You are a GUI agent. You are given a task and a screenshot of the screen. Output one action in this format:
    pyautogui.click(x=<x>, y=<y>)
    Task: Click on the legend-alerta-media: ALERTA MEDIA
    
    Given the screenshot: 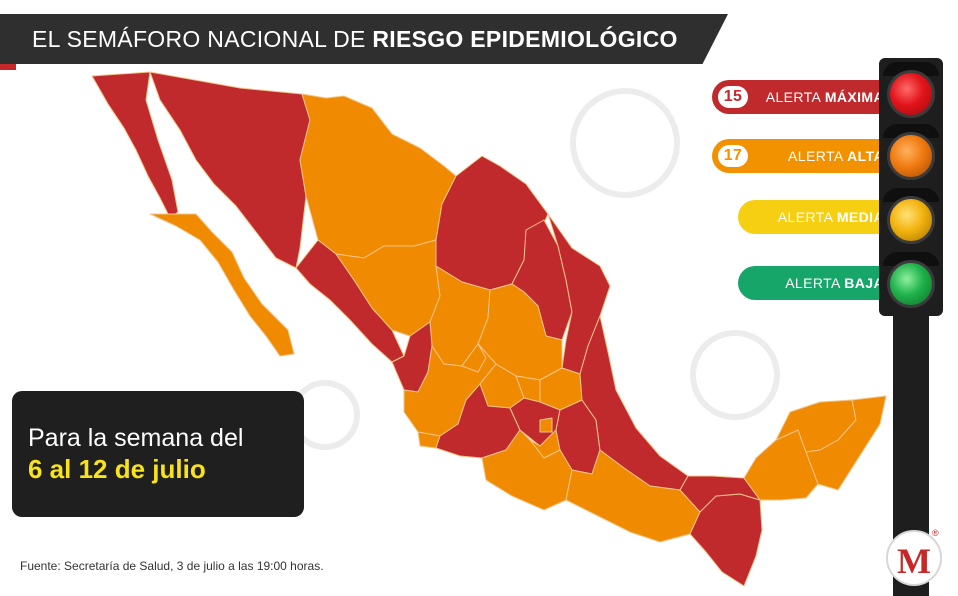 What is the action you would take?
    pyautogui.click(x=818, y=217)
    